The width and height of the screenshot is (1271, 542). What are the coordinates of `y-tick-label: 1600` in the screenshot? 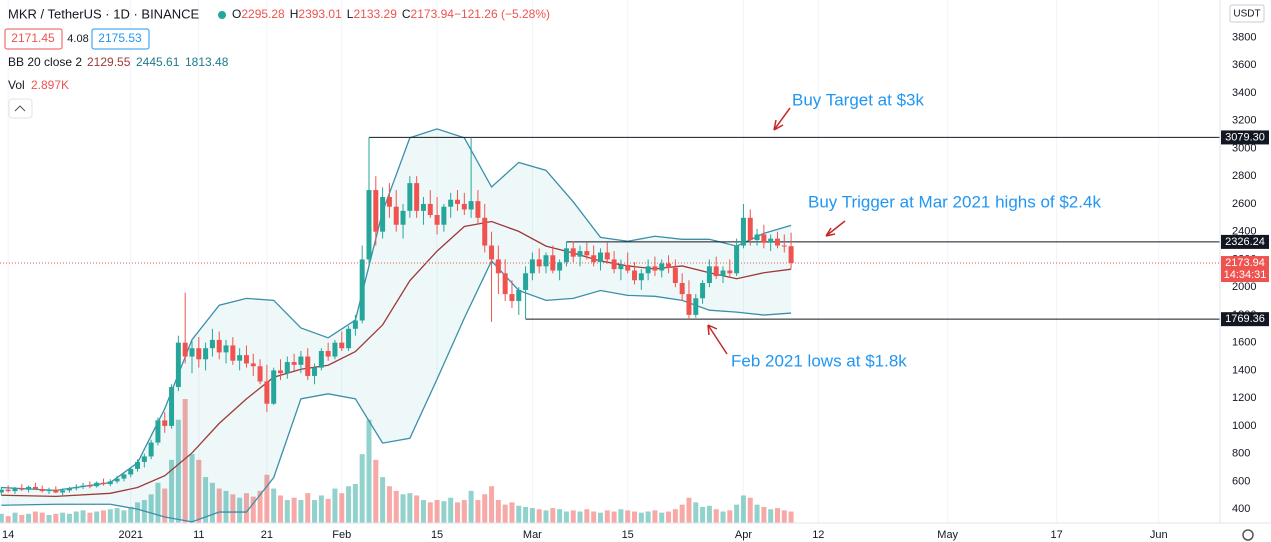 It's located at (1244, 343).